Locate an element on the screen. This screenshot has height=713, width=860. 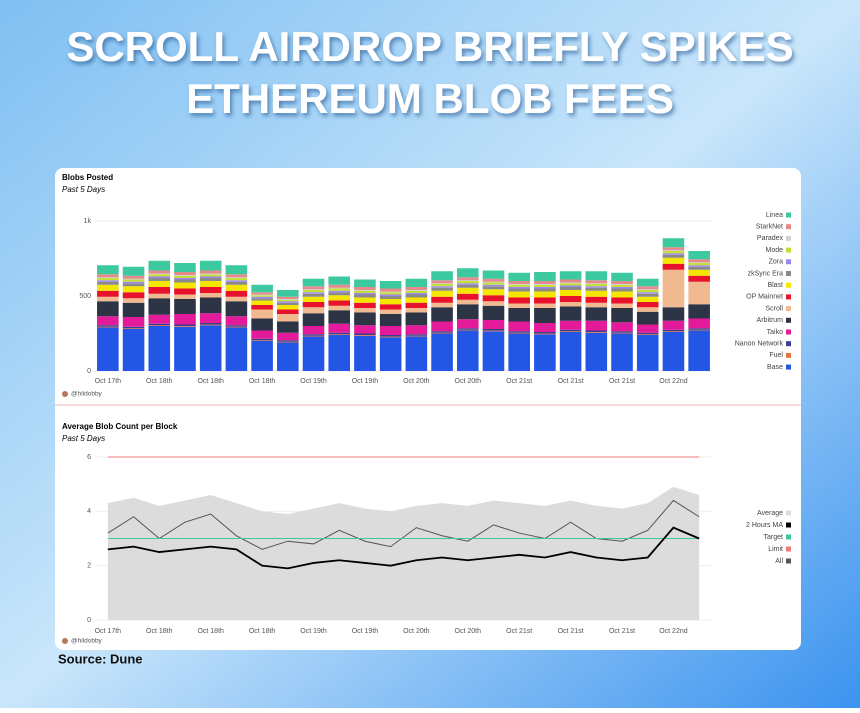
legend-label: Blast is located at coordinates (775, 285).